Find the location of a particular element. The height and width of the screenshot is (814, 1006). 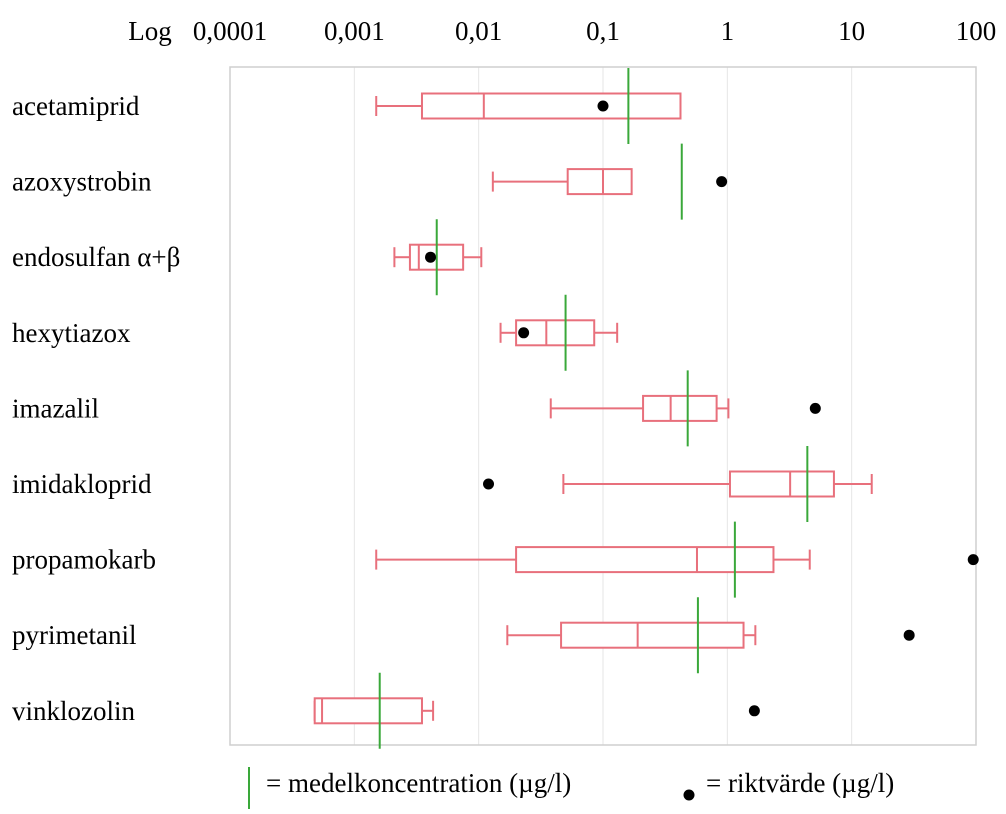

category-label: vinklozolin is located at coordinates (73, 711).